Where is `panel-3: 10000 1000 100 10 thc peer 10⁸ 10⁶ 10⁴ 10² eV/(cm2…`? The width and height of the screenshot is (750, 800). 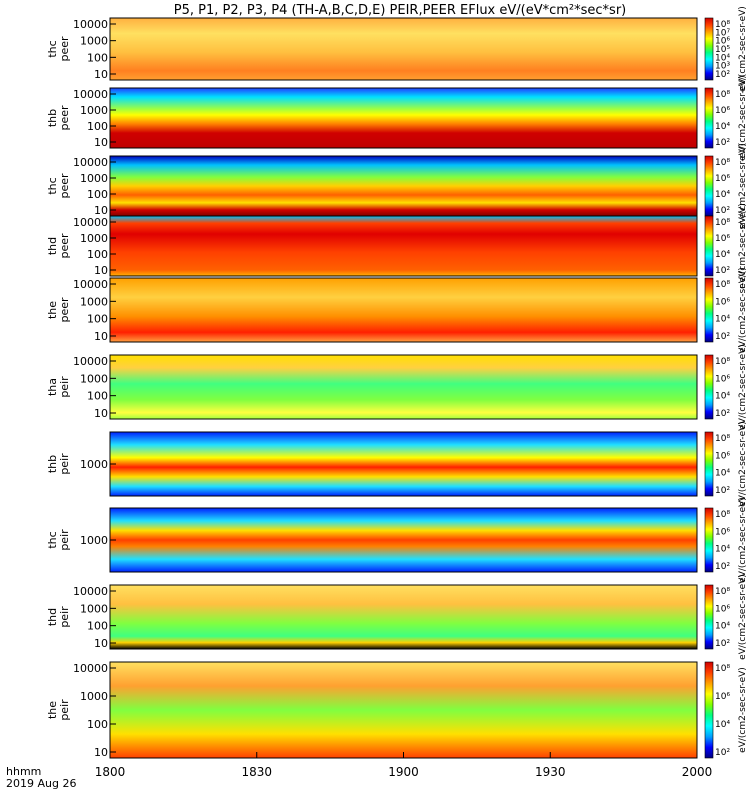 panel-3: 10000 1000 100 10 thc peer 10⁸ 10⁶ 10⁴ 10² eV/(cm2… is located at coordinates (397, 186).